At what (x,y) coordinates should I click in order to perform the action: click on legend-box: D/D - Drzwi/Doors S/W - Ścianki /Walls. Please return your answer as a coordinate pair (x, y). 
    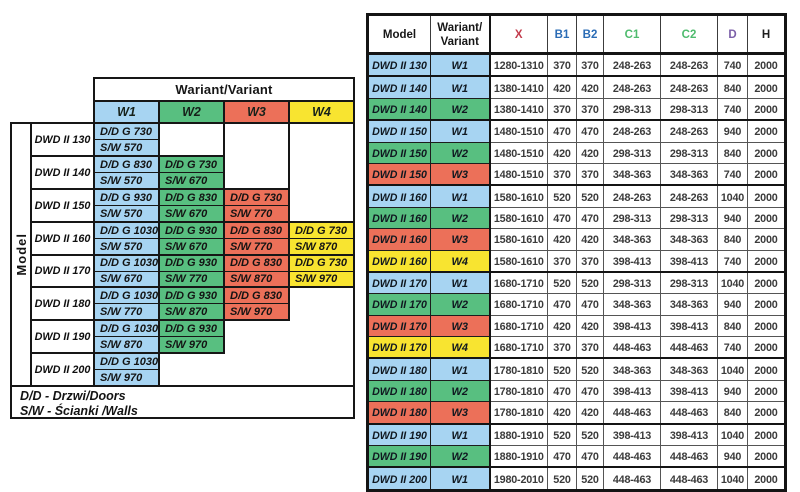
    Looking at the image, I should click on (182, 402).